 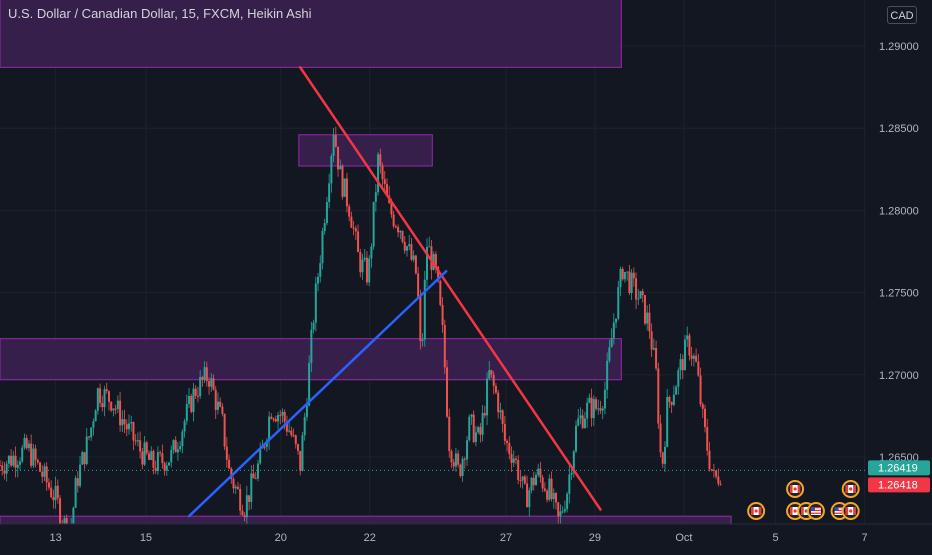 What do you see at coordinates (683, 538) in the screenshot?
I see `x-tick-label: Oct` at bounding box center [683, 538].